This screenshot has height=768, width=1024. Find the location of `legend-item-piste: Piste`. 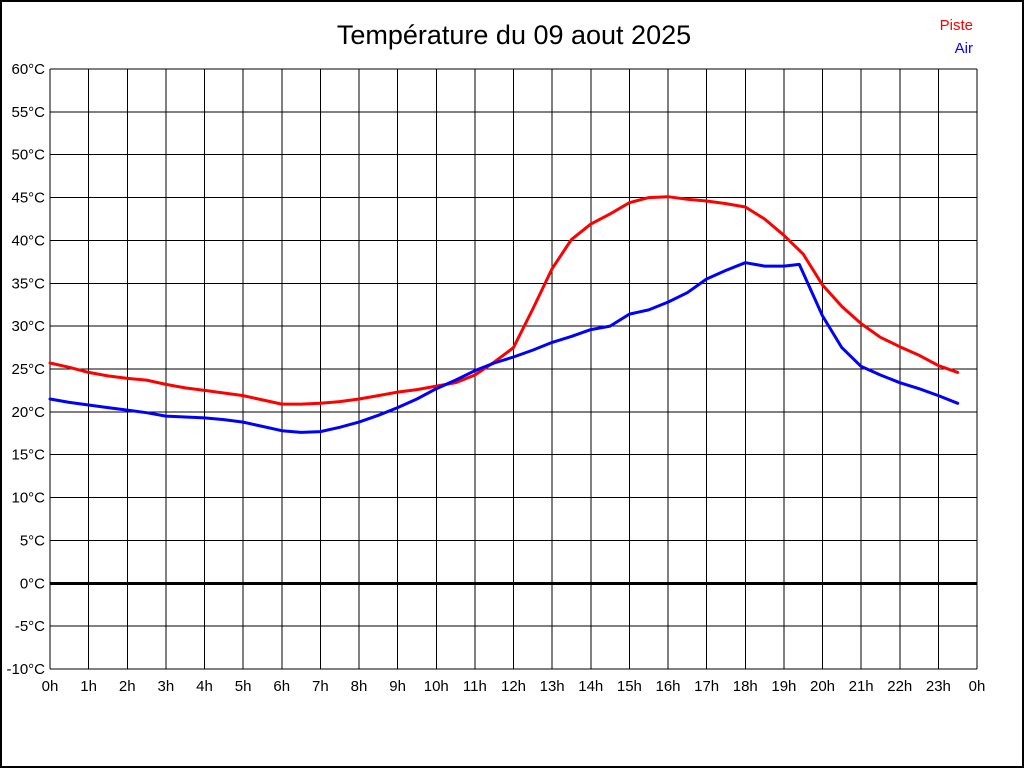

legend-item-piste: Piste is located at coordinates (956, 25).